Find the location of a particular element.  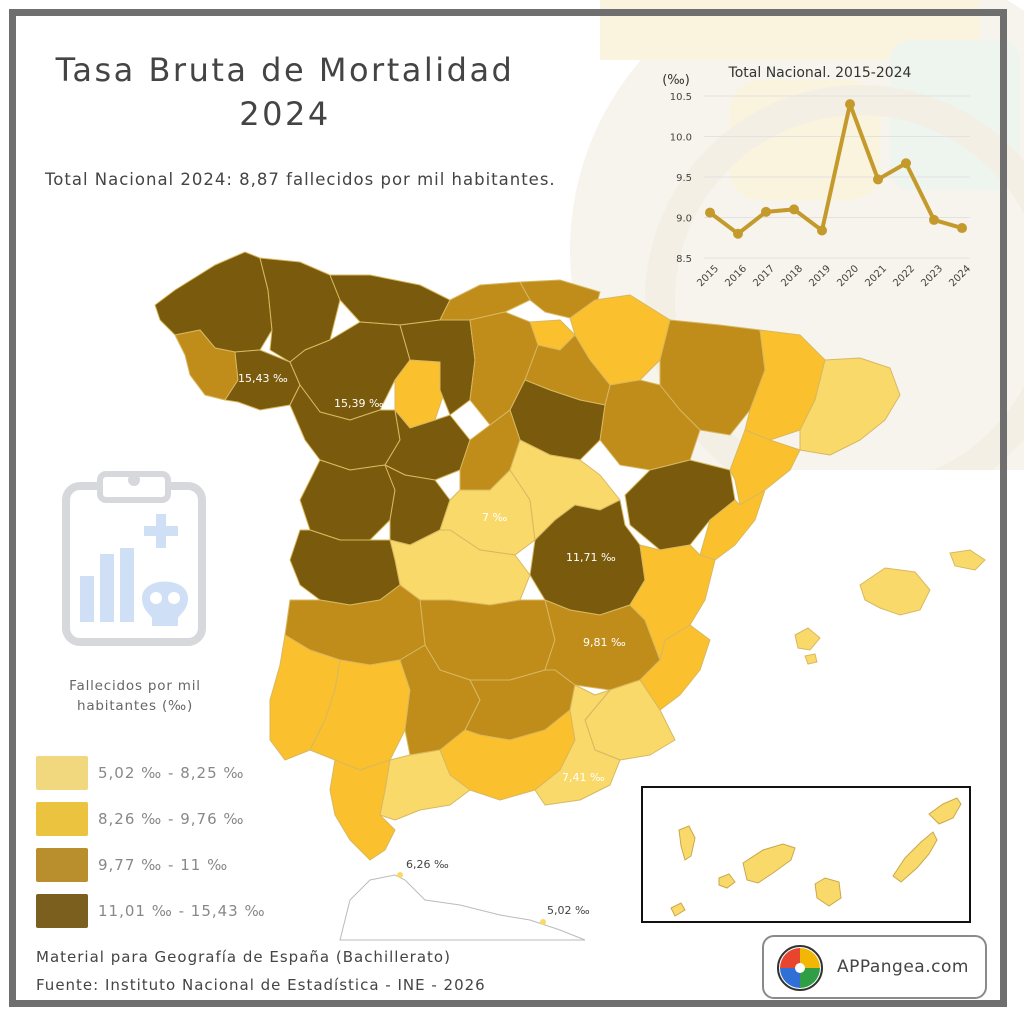

island-la-gomera is located at coordinates (727, 881).